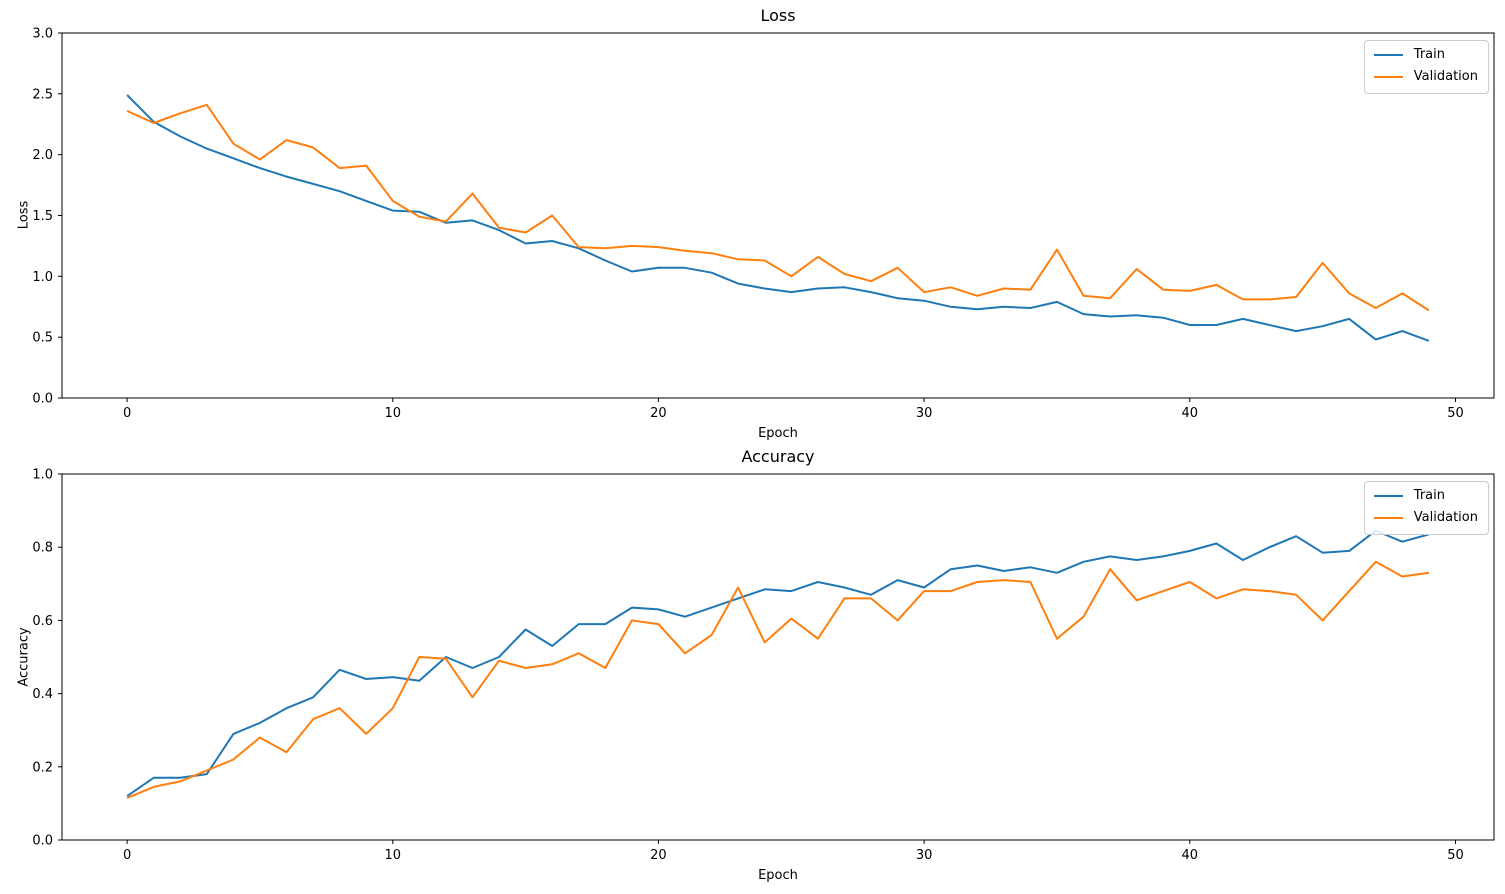 Image resolution: width=1505 pixels, height=894 pixels. What do you see at coordinates (42, 548) in the screenshot?
I see `y-tick-label: 0.8` at bounding box center [42, 548].